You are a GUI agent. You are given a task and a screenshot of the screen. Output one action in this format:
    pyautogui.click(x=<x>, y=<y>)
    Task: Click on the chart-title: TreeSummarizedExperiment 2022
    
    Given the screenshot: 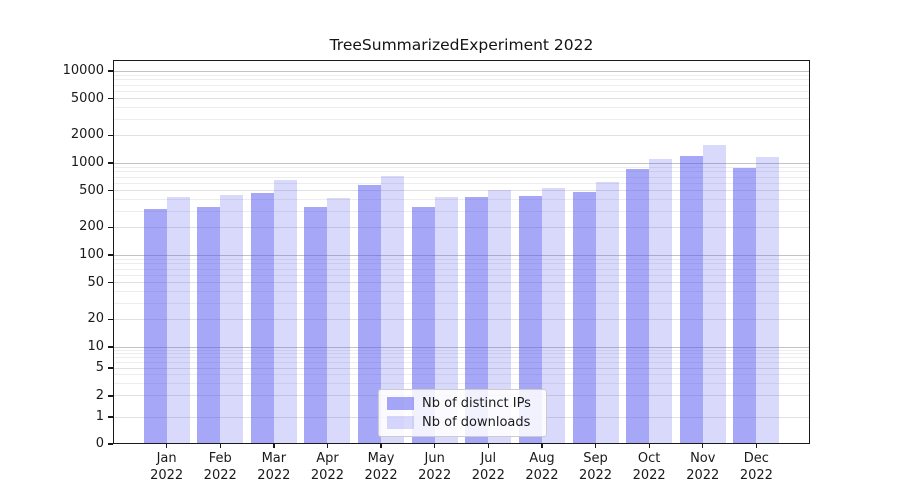 What is the action you would take?
    pyautogui.click(x=461, y=45)
    